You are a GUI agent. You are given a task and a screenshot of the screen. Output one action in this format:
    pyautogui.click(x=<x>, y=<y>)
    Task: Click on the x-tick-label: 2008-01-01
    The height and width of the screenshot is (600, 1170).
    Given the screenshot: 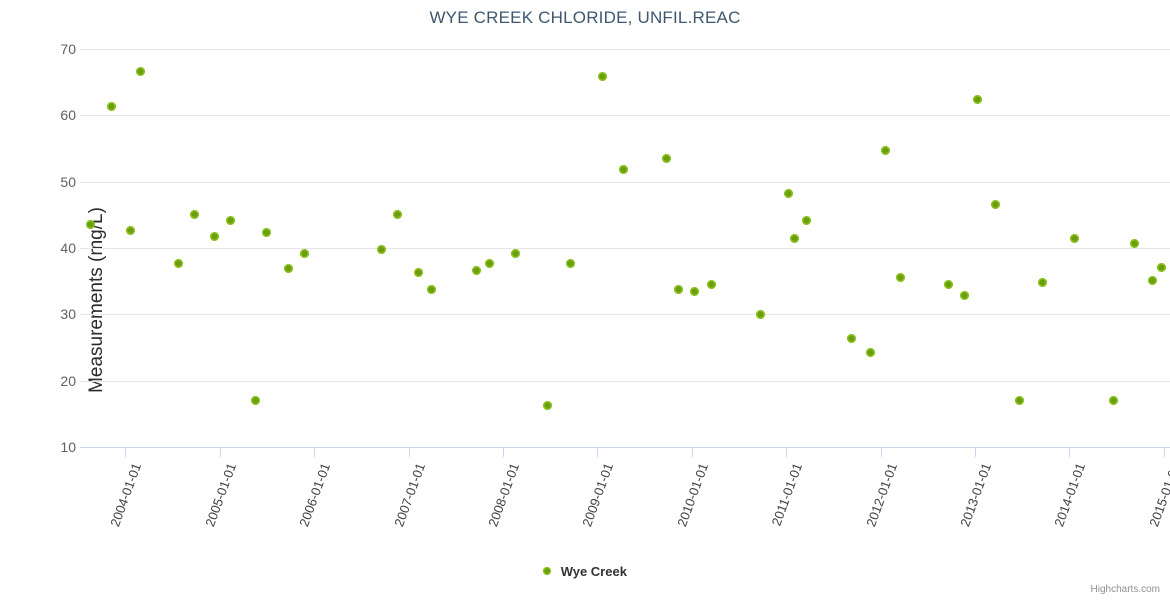 What is the action you would take?
    pyautogui.click(x=503, y=495)
    